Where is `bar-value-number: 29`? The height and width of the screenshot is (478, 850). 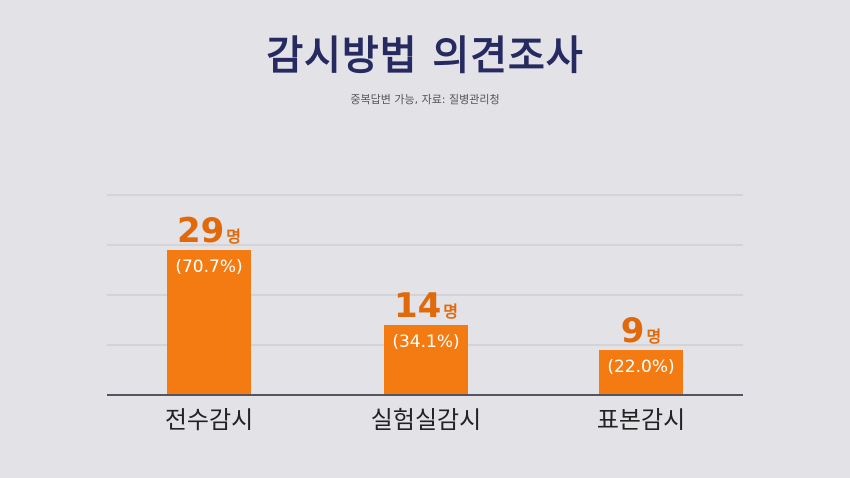 bar-value-number: 29 is located at coordinates (200, 231).